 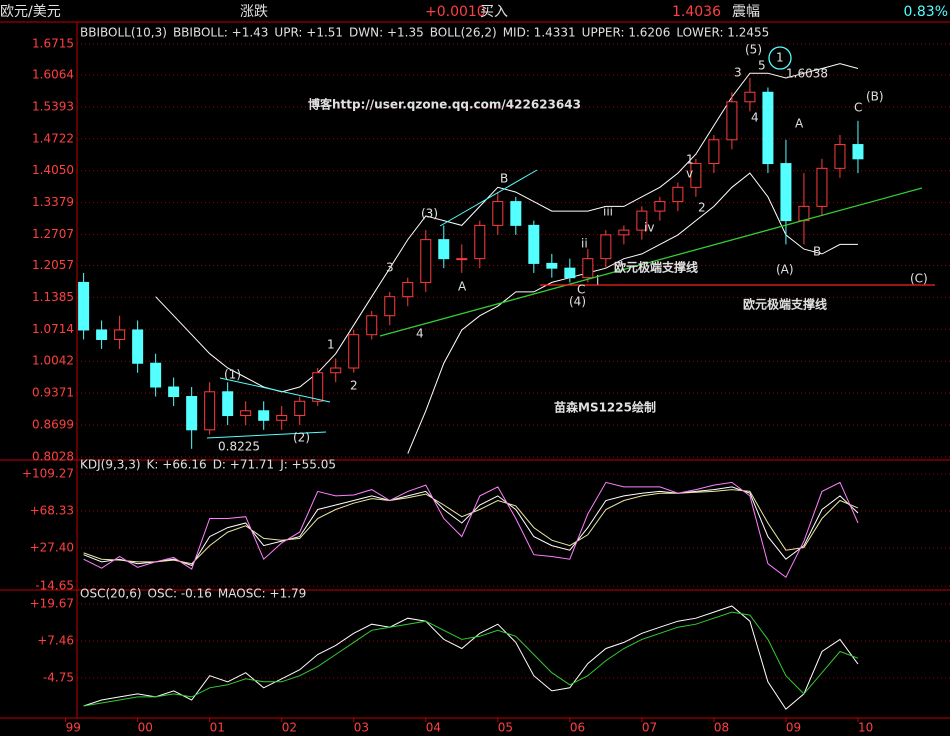 What do you see at coordinates (220, 33) in the screenshot?
I see `indicator-label: BBIBOLL: +1.43` at bounding box center [220, 33].